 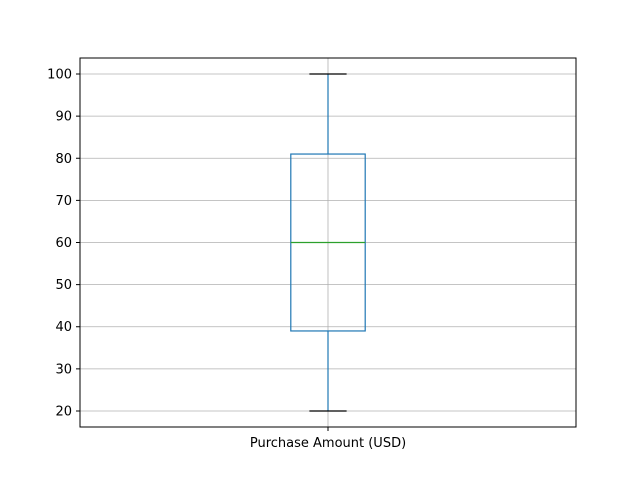 I want to click on y-tick-label-90: 90, so click(x=63, y=117).